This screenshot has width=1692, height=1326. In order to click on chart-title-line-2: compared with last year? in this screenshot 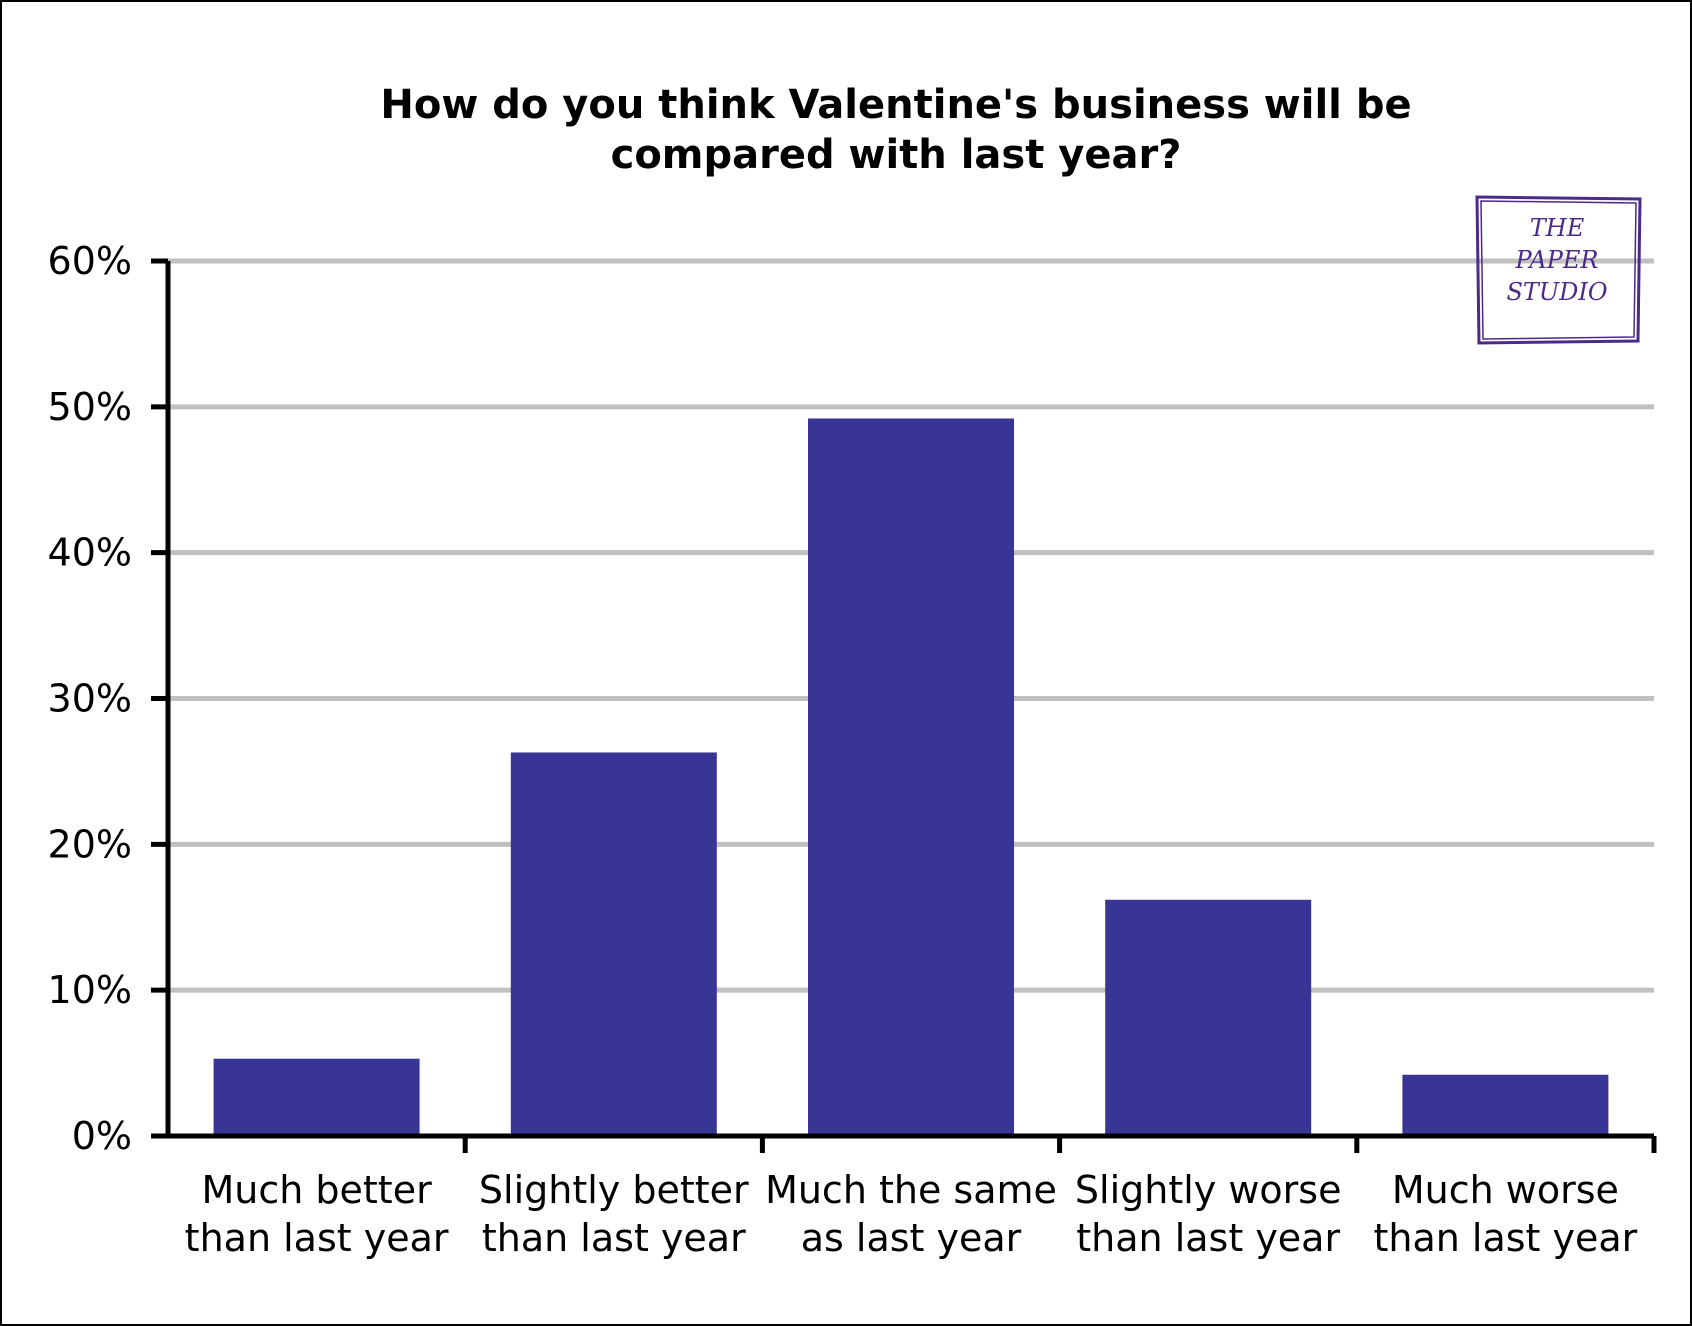, I will do `click(896, 155)`.